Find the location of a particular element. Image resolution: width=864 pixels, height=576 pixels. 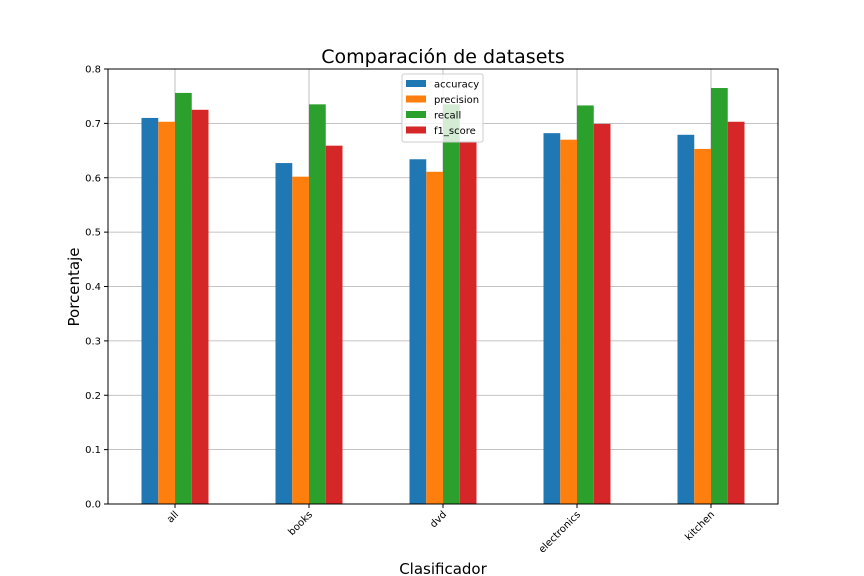

x-tick-label: all is located at coordinates (173, 517).